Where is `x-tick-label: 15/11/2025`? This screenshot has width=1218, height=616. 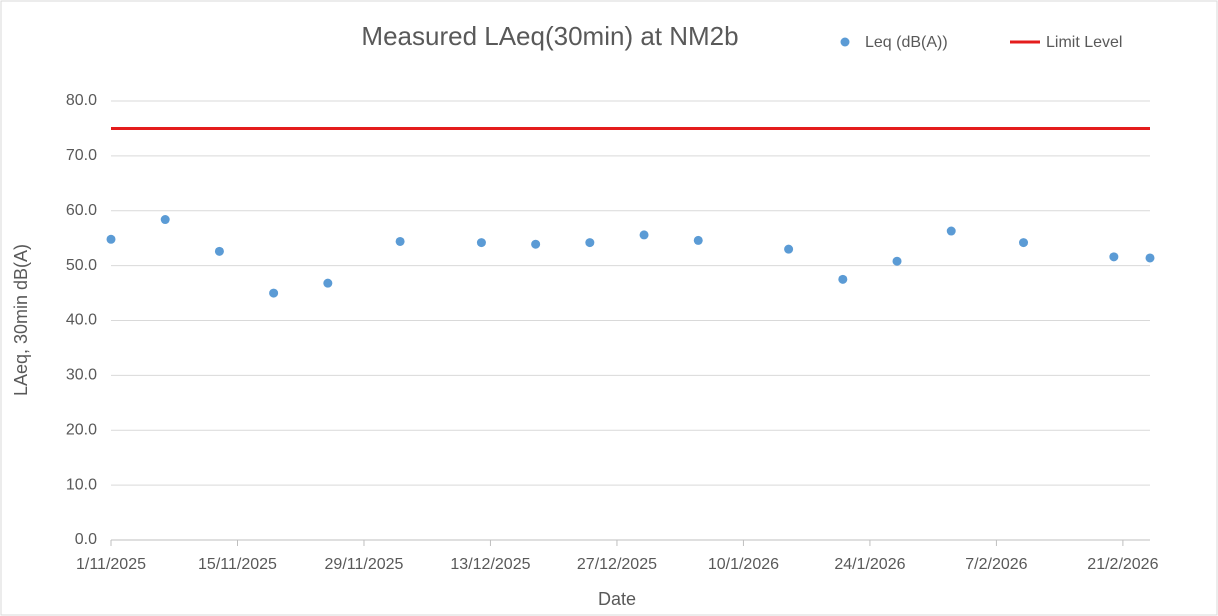 x-tick-label: 15/11/2025 is located at coordinates (237, 564).